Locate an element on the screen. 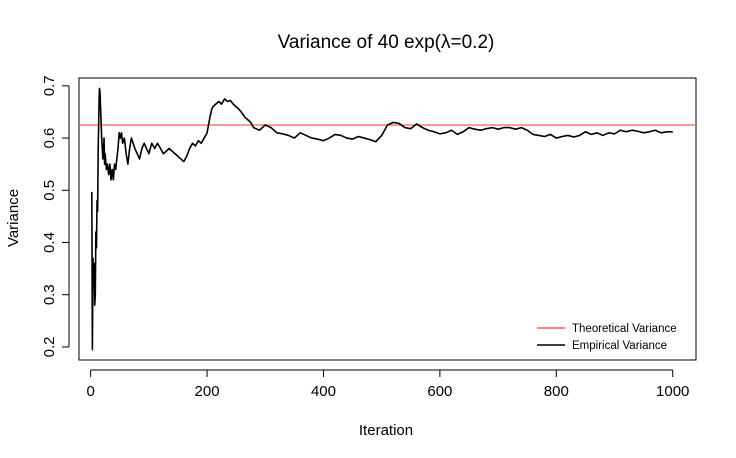  x-tick-label: 200 is located at coordinates (207, 391).